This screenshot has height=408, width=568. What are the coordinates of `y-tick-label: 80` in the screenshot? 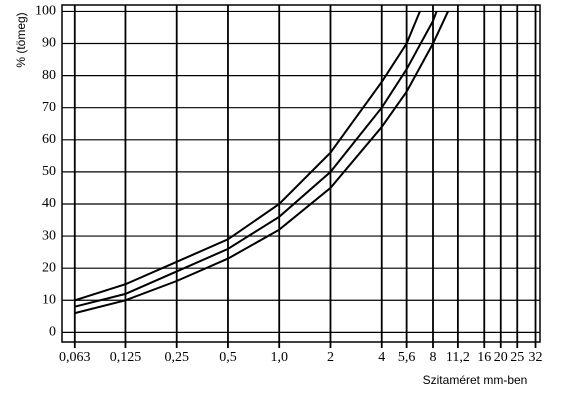 It's located at (49, 75).